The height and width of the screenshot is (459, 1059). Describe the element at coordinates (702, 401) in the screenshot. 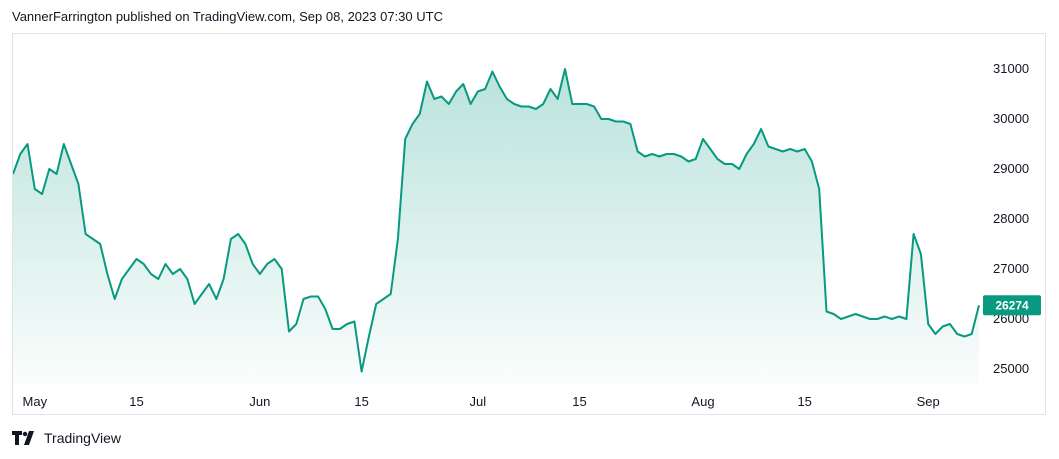

I see `x-tick-label: Aug` at that location.